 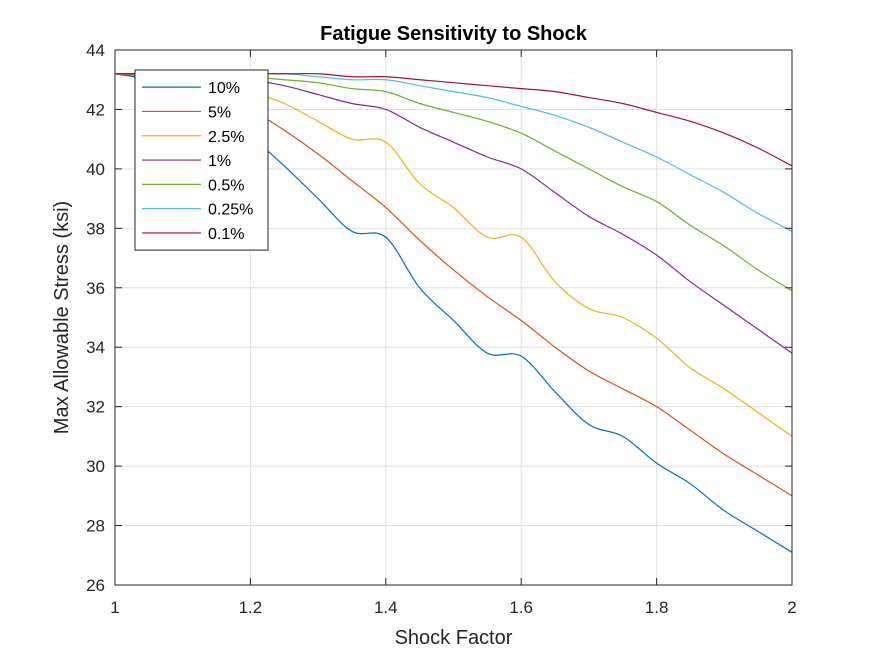 What do you see at coordinates (114, 607) in the screenshot?
I see `x-tick-label: 1` at bounding box center [114, 607].